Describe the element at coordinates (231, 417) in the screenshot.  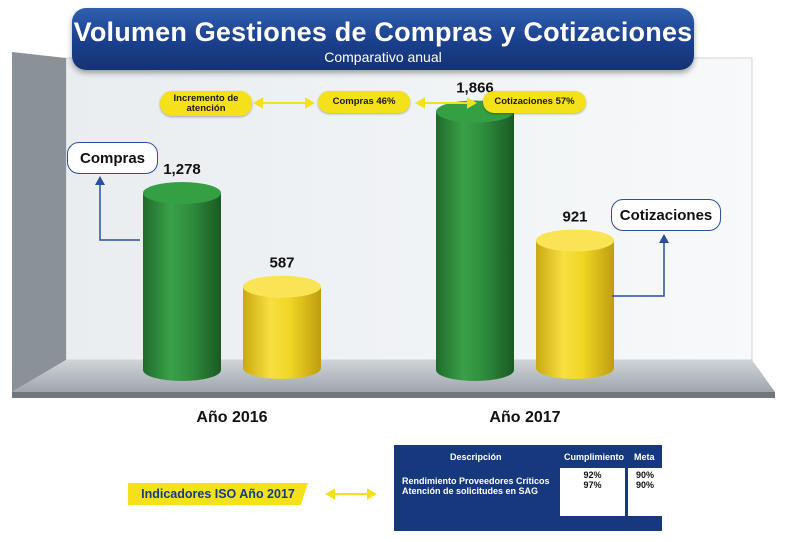
I see `category-label-1: Año 2016` at that location.